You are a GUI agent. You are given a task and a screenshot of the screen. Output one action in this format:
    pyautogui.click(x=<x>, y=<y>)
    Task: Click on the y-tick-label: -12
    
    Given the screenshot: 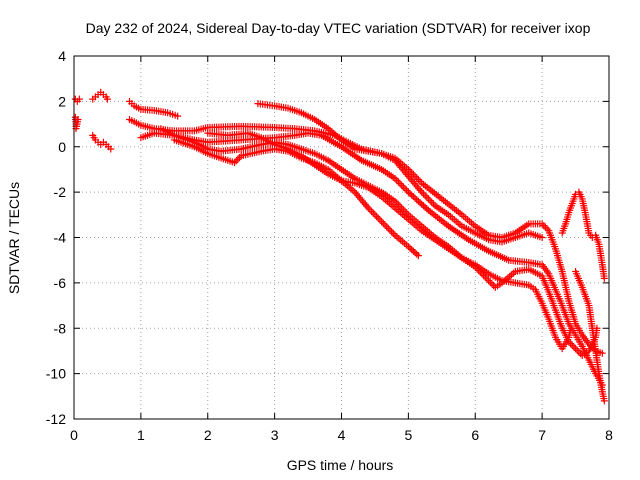 What is the action you would take?
    pyautogui.click(x=56, y=419)
    